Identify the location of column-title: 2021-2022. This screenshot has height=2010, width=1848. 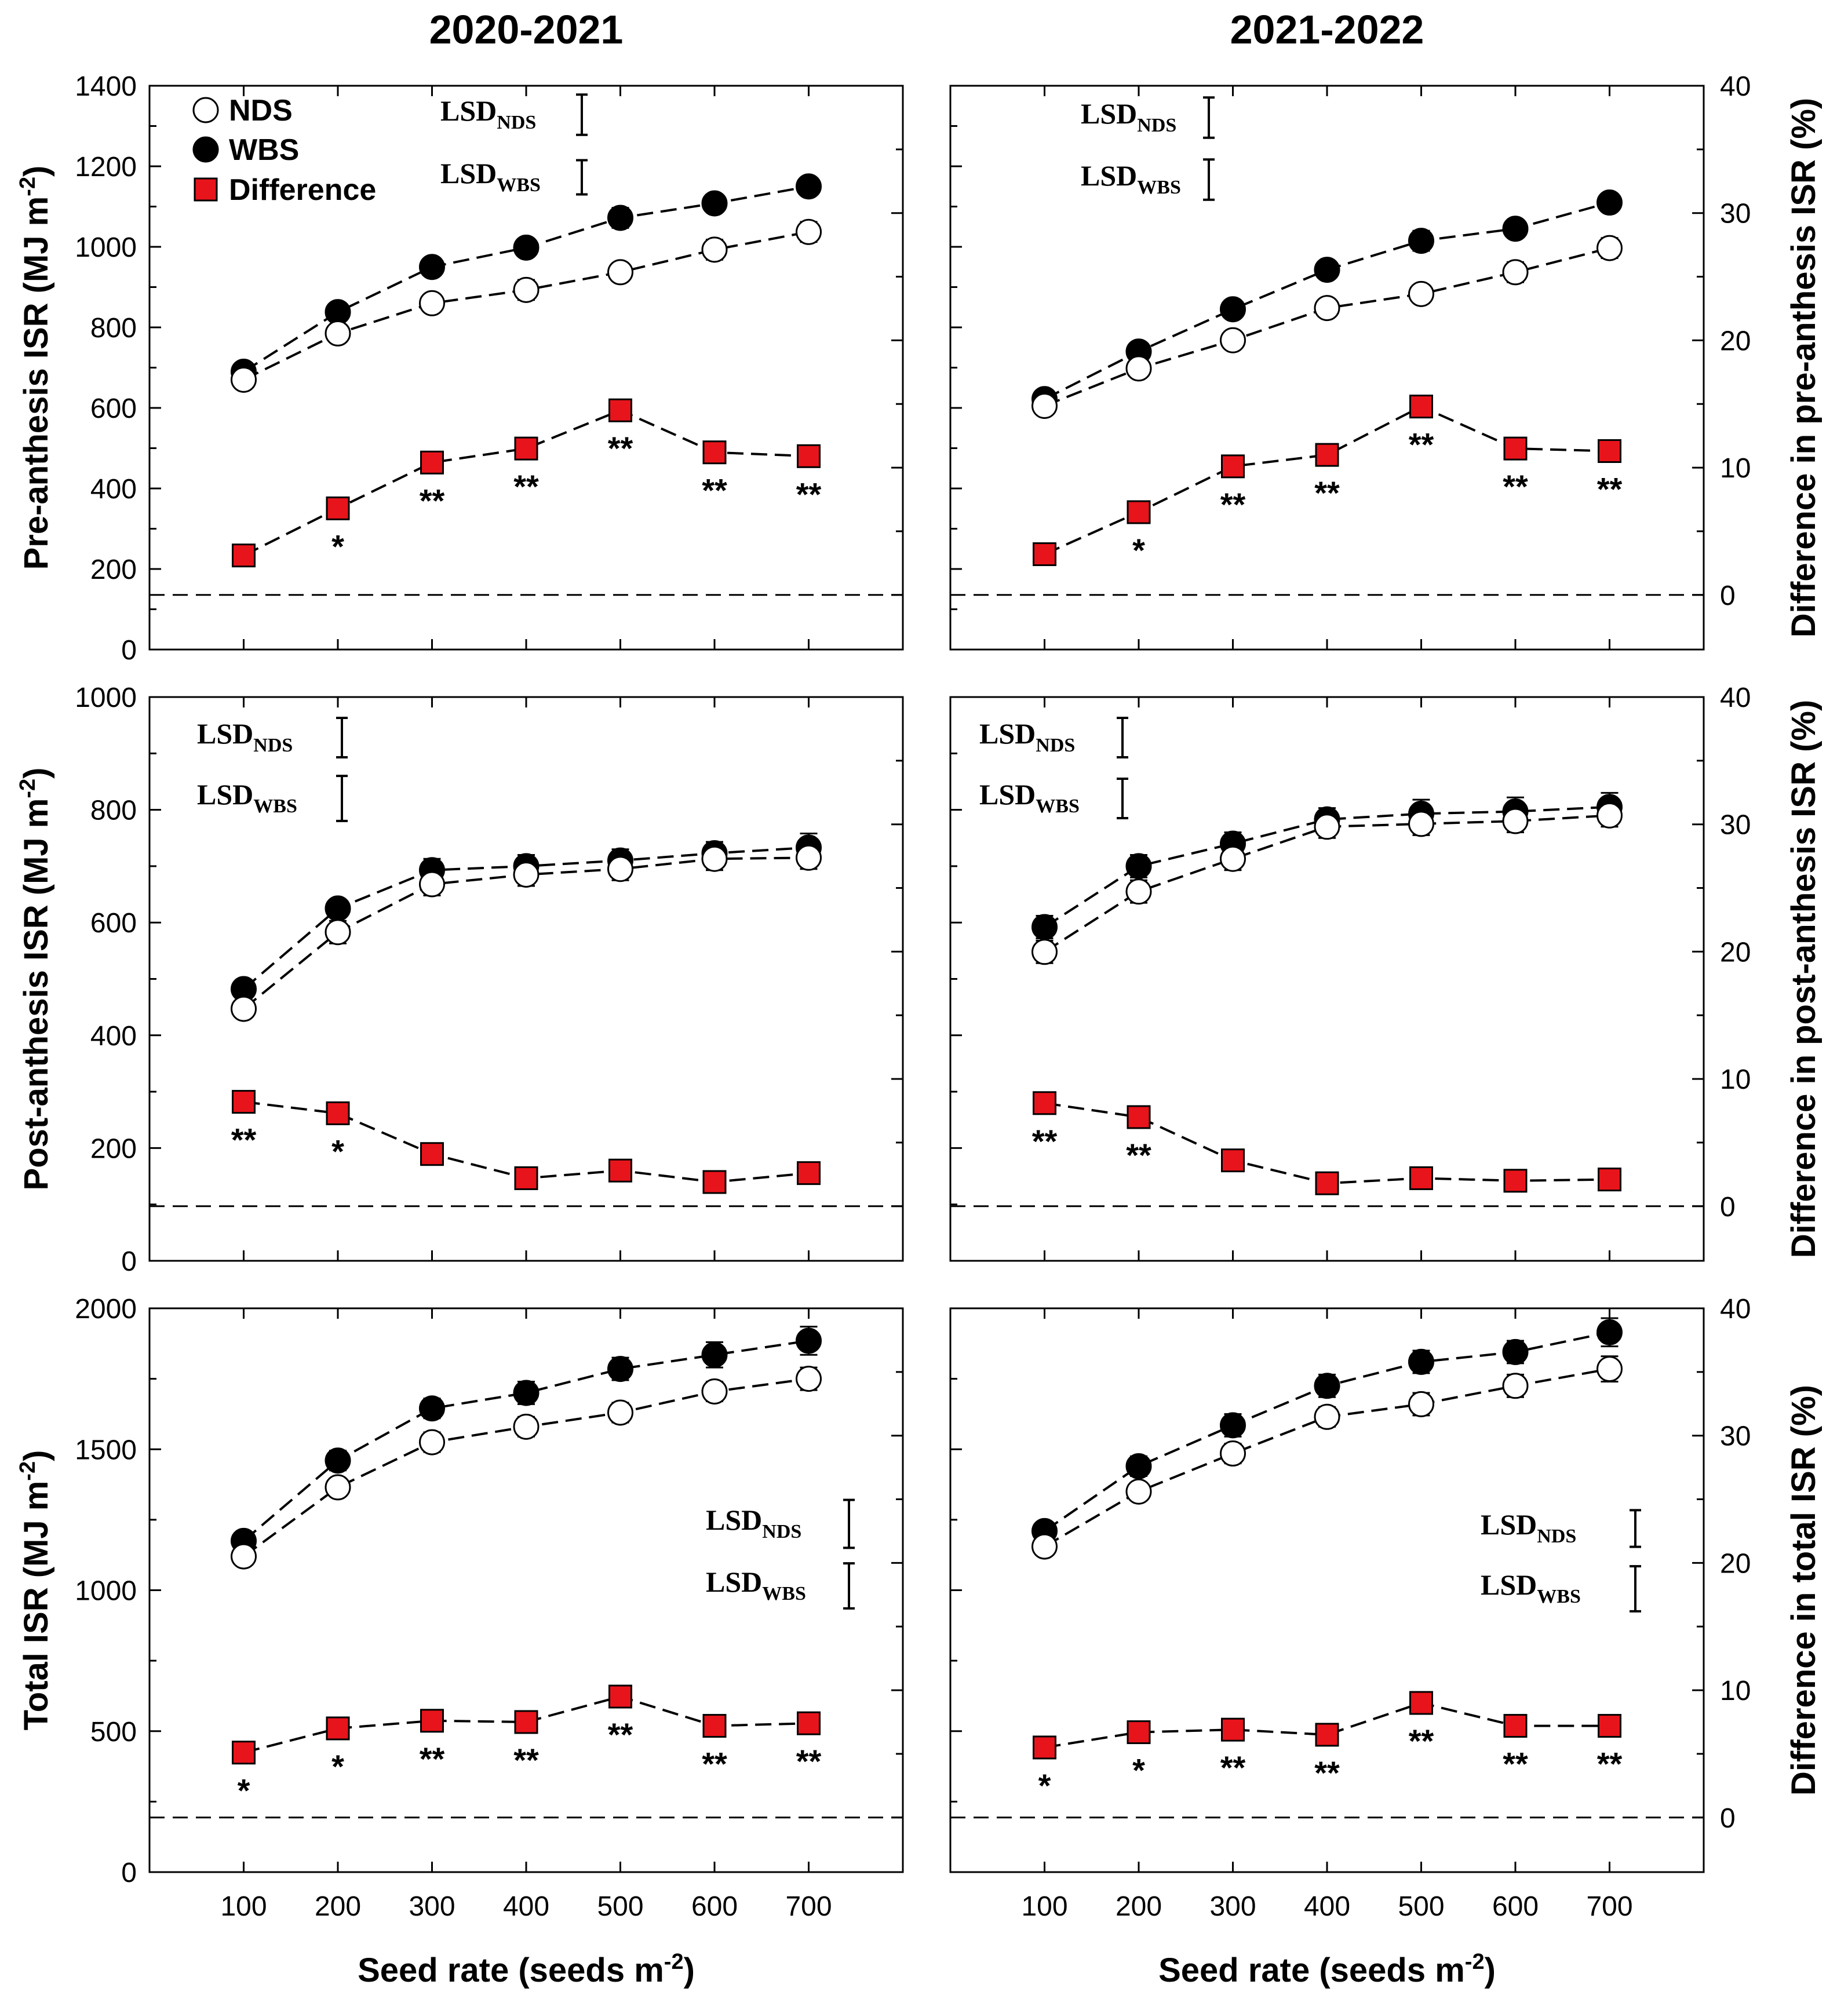
(1327, 29).